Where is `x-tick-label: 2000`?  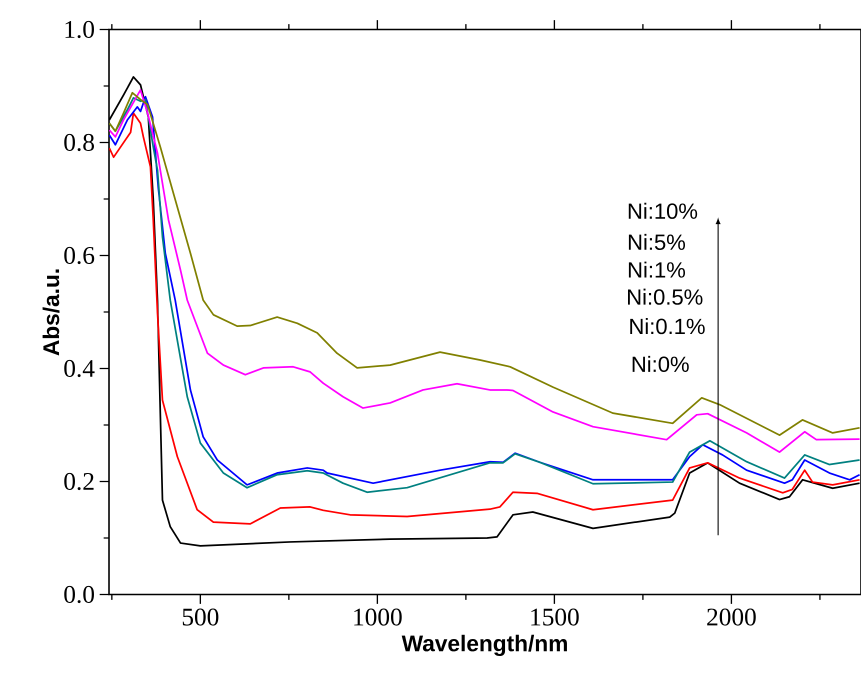 x-tick-label: 2000 is located at coordinates (731, 617).